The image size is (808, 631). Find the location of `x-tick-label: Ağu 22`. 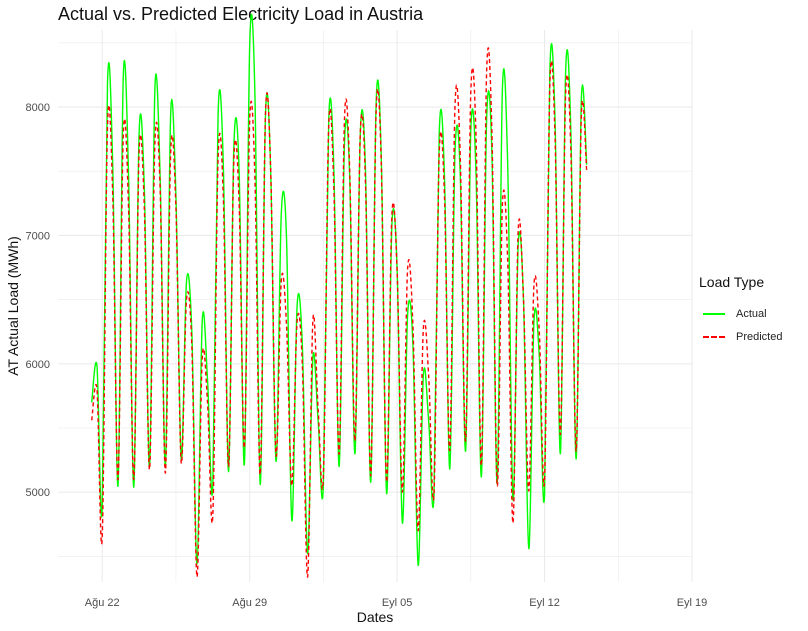

x-tick-label: Ağu 22 is located at coordinates (102, 603).